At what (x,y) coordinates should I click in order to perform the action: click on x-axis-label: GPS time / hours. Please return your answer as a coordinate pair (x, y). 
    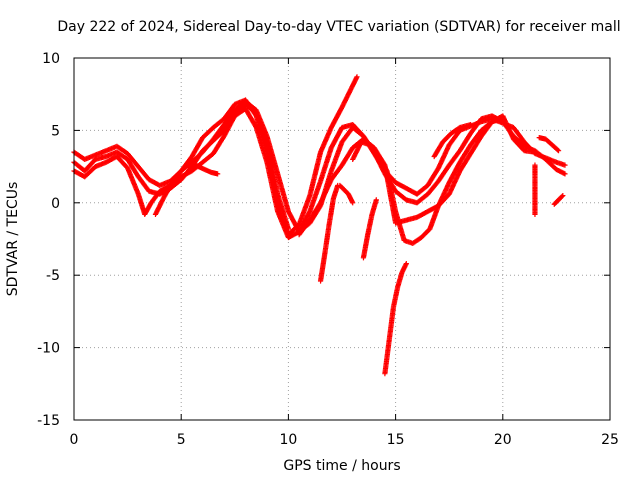
    Looking at the image, I should click on (341, 466).